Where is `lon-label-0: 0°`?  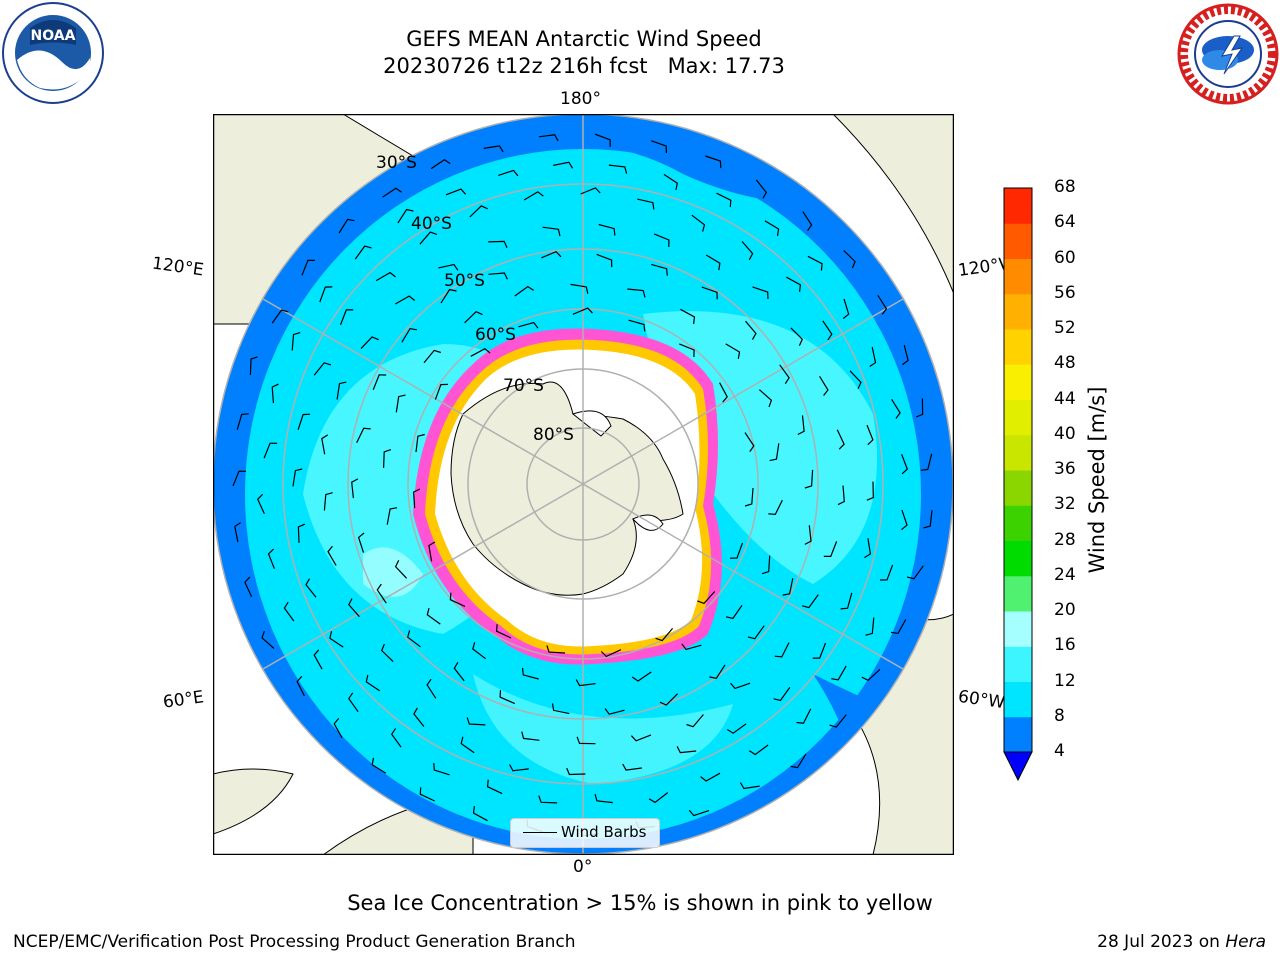 lon-label-0: 0° is located at coordinates (583, 867).